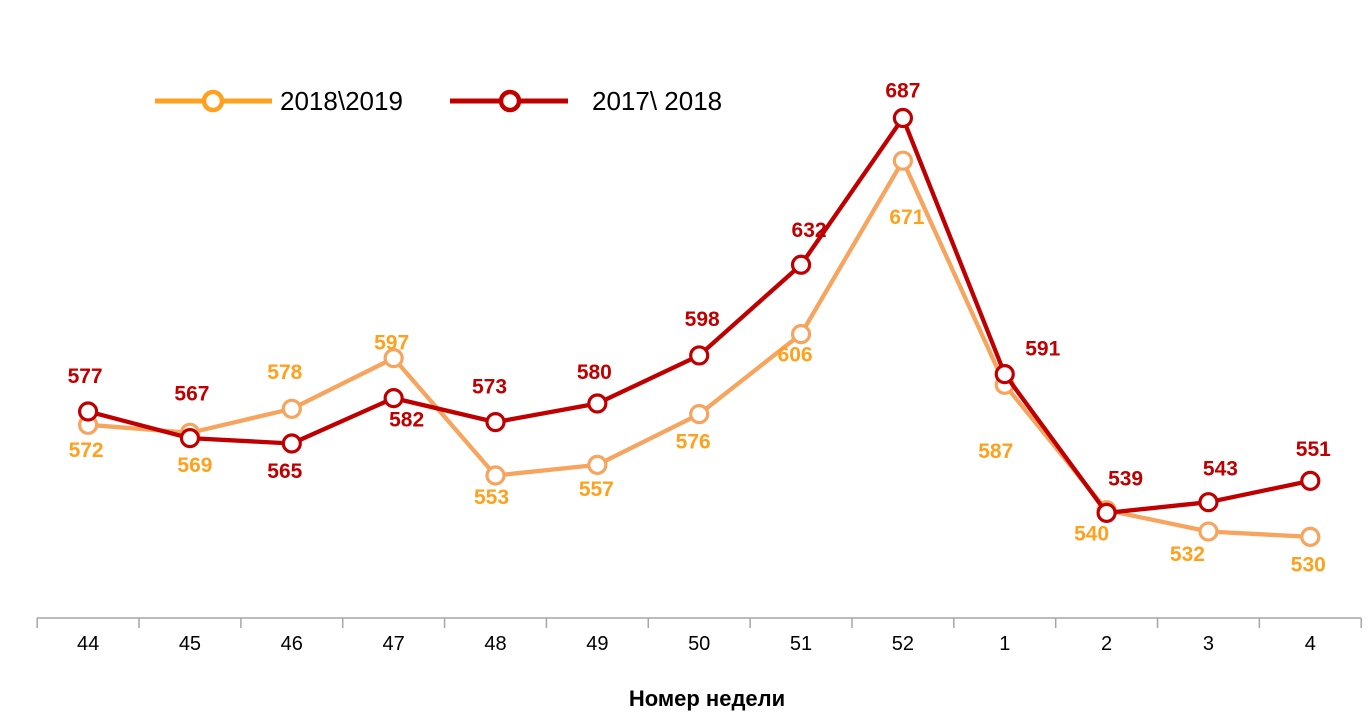 This screenshot has width=1372, height=723. I want to click on data-point-label: 543, so click(1220, 469).